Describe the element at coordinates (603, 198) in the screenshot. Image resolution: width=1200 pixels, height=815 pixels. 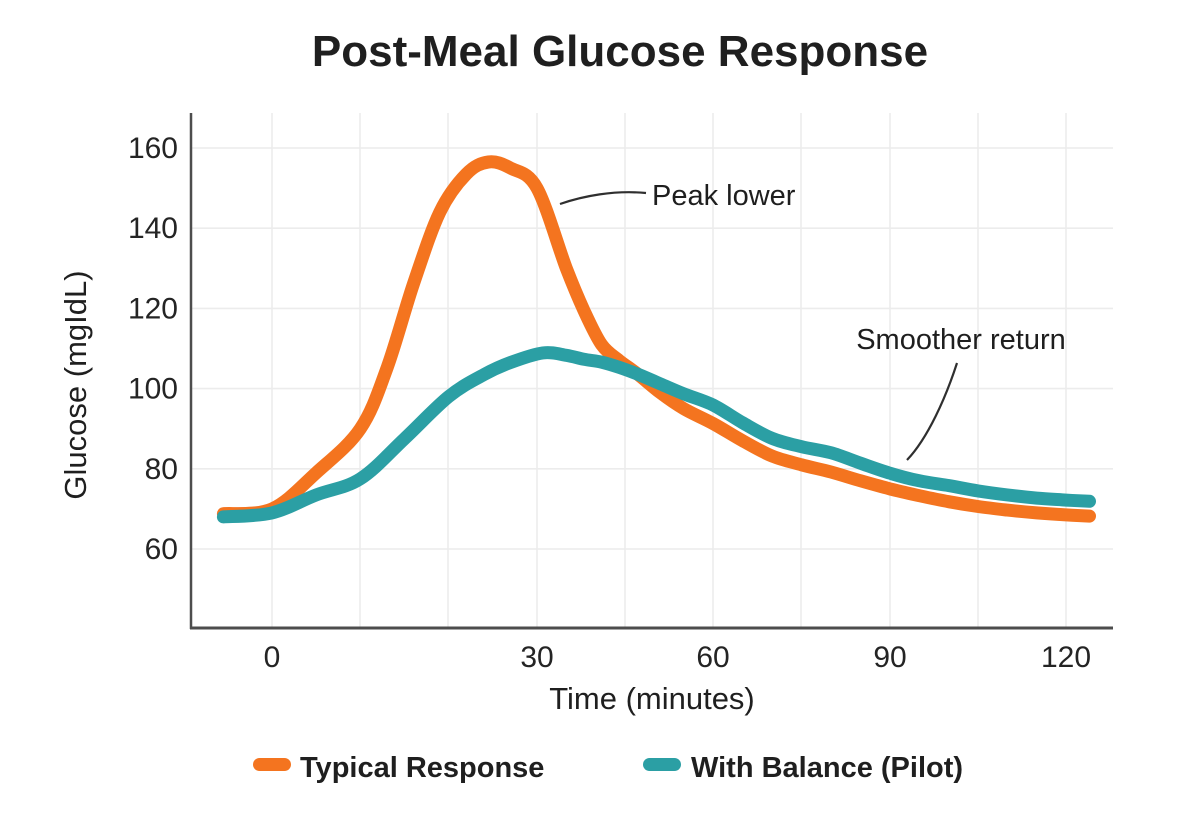
I see `peak-lower-leader-line` at that location.